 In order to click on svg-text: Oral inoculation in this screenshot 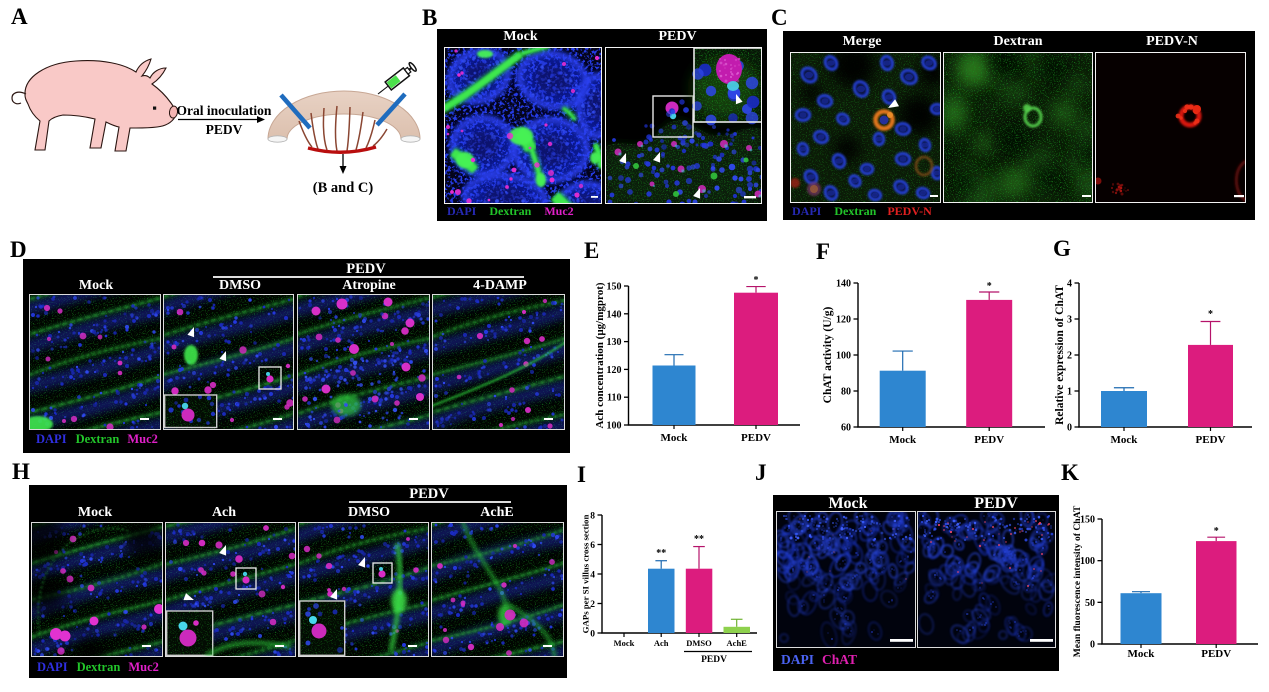, I will do `click(224, 110)`.